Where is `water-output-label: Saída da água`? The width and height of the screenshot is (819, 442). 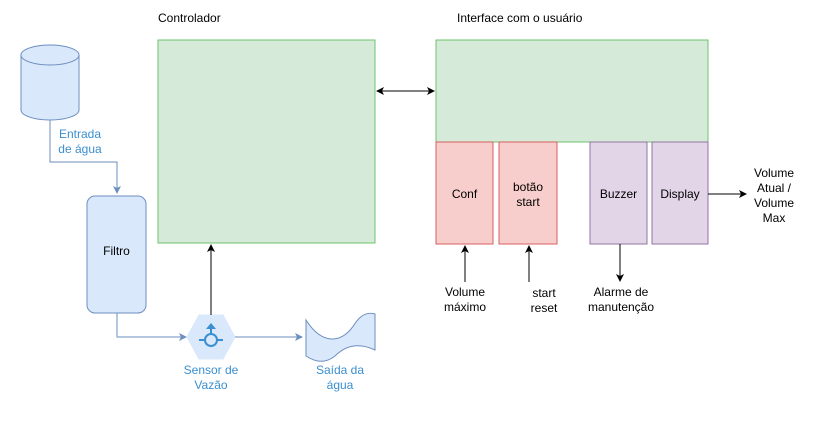 water-output-label: Saída da água is located at coordinates (340, 378).